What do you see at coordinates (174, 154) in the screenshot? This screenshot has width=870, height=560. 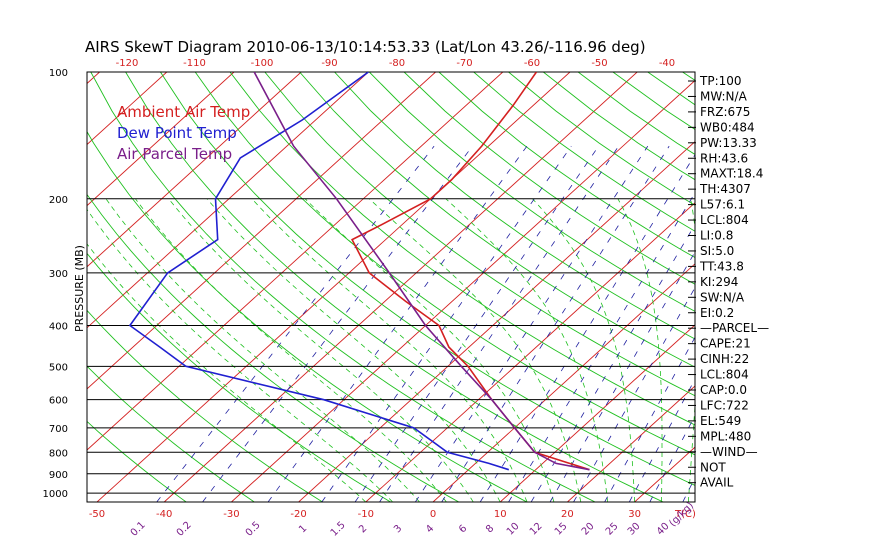 I see `legend-item: Air Parcel Temp` at bounding box center [174, 154].